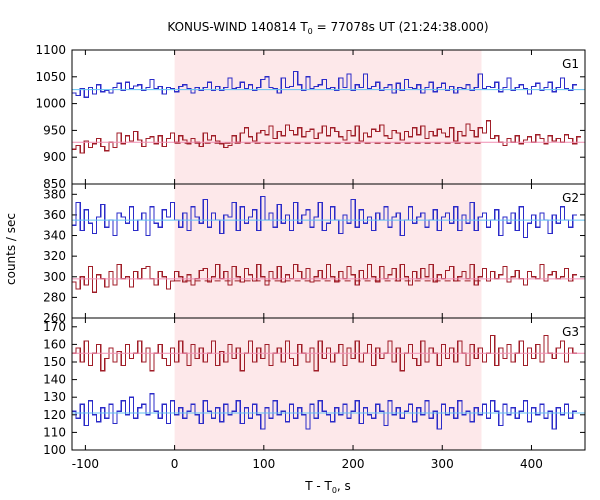  I want to click on ytick-label: 140, so click(54, 380).